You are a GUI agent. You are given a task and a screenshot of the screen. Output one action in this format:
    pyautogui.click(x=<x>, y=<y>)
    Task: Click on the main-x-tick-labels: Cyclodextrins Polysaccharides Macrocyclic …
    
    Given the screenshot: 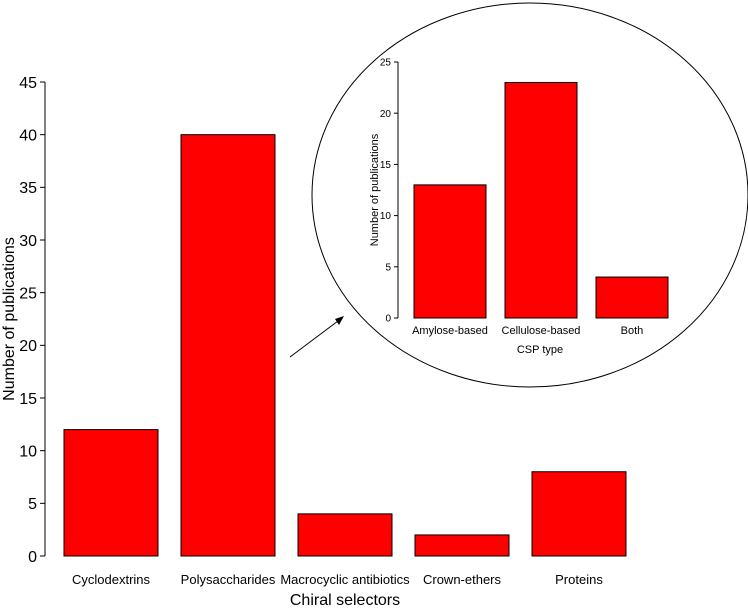 What is the action you would take?
    pyautogui.click(x=337, y=579)
    